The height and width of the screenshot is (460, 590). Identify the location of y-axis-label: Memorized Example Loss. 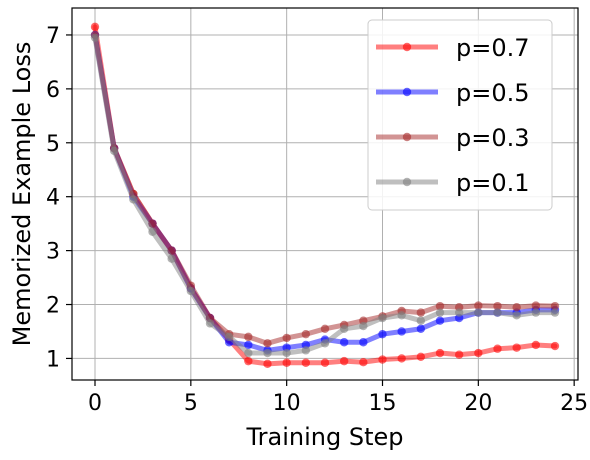
(22, 194).